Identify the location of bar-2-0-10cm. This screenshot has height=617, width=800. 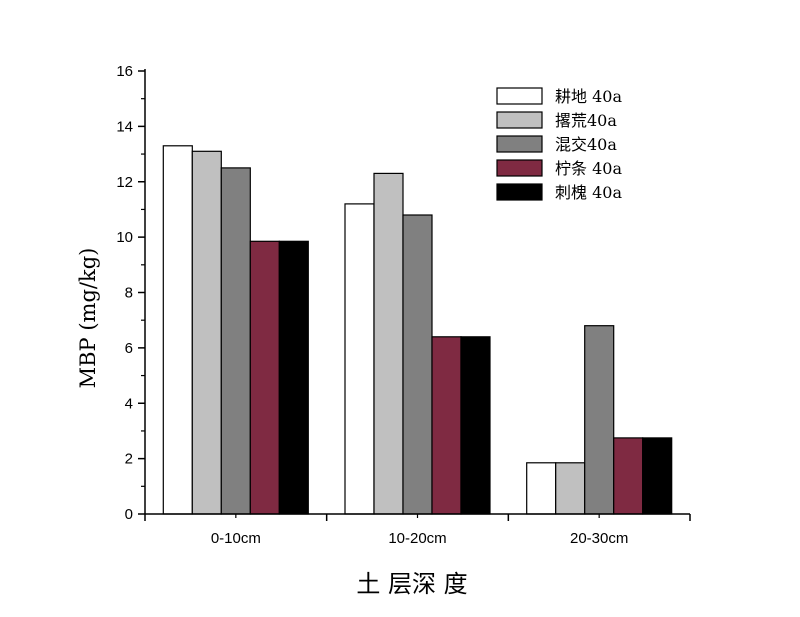
(206, 332).